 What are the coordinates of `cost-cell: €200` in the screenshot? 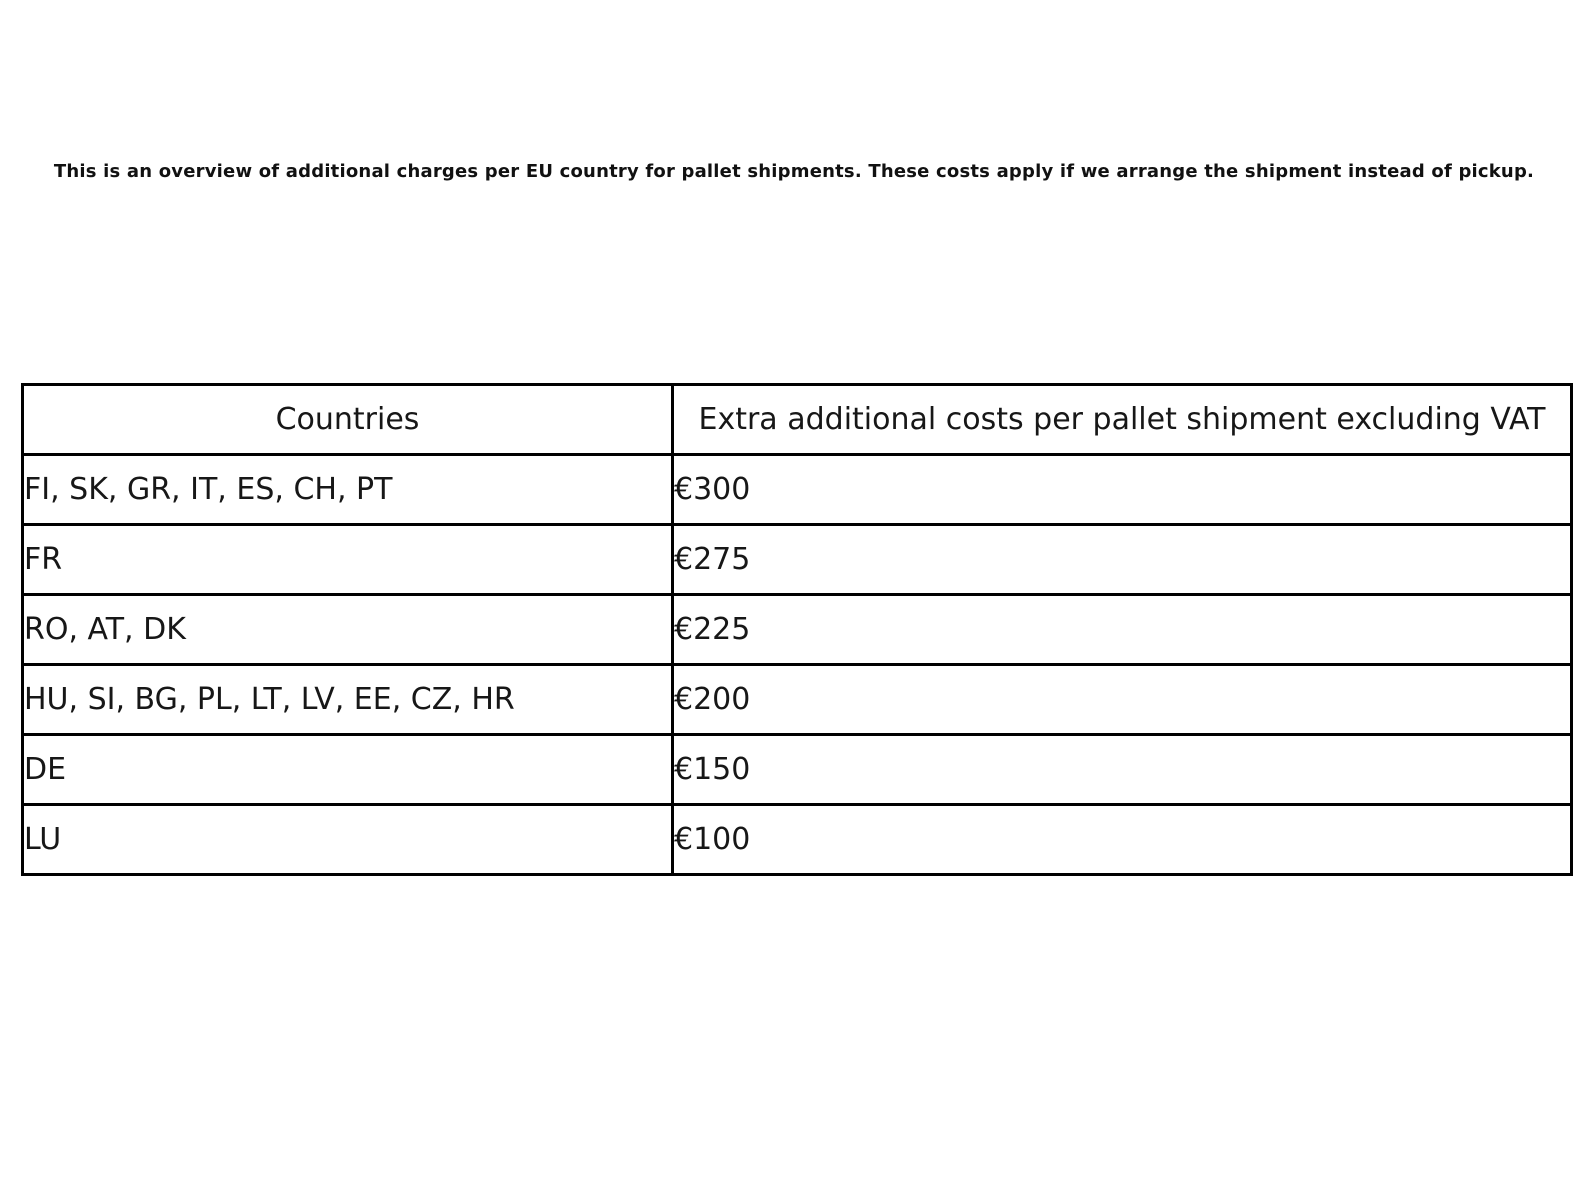 It's located at (1122, 699).